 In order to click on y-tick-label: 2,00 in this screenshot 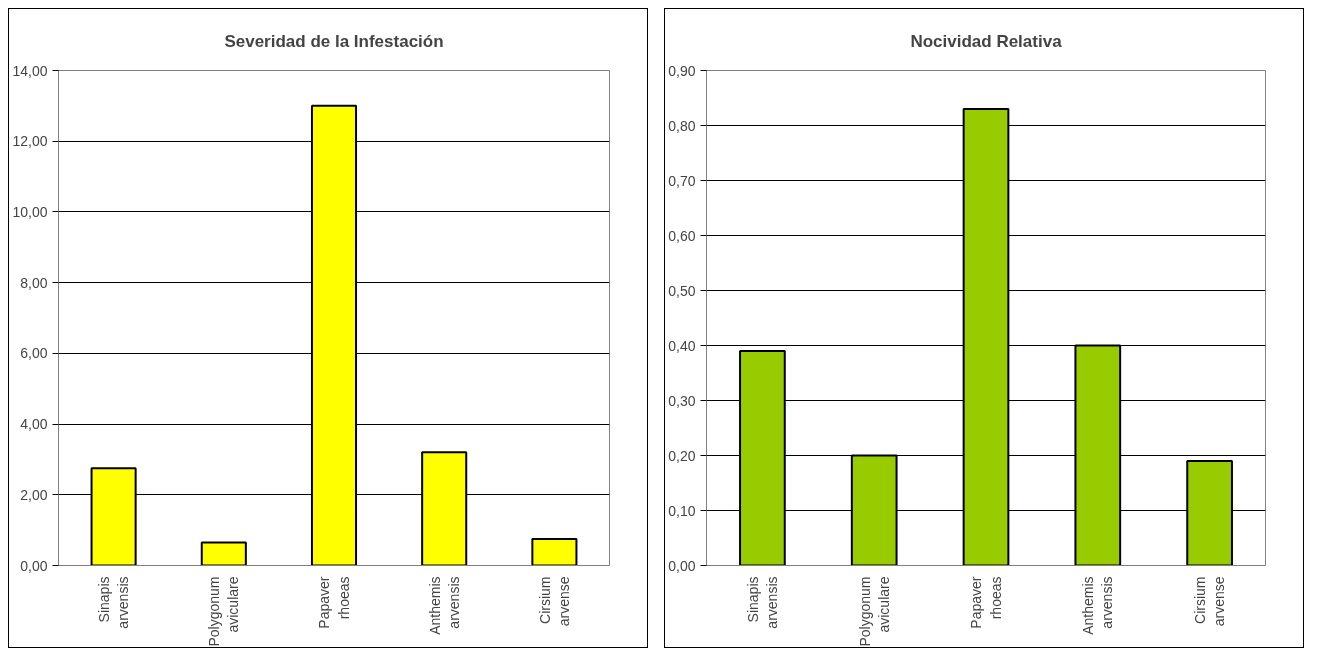, I will do `click(34, 494)`.